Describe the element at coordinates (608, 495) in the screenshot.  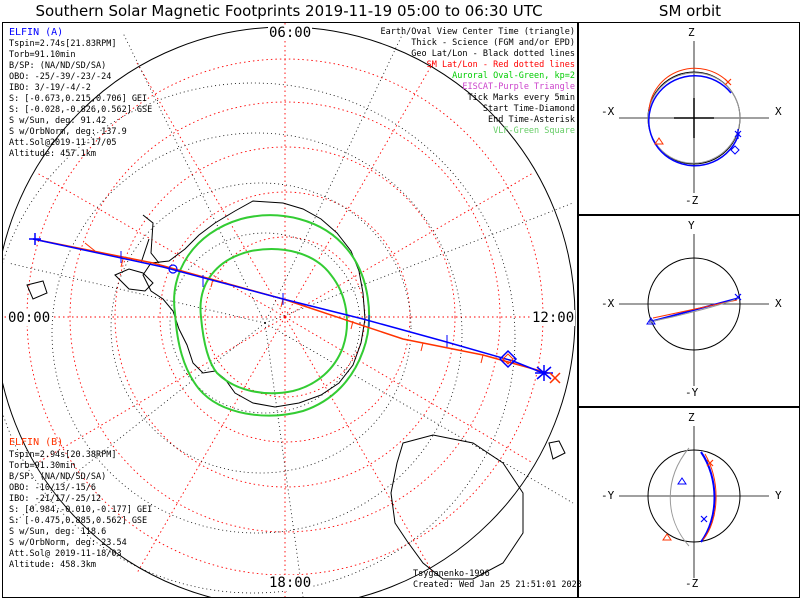
I see `axis-label-left: -Y` at that location.